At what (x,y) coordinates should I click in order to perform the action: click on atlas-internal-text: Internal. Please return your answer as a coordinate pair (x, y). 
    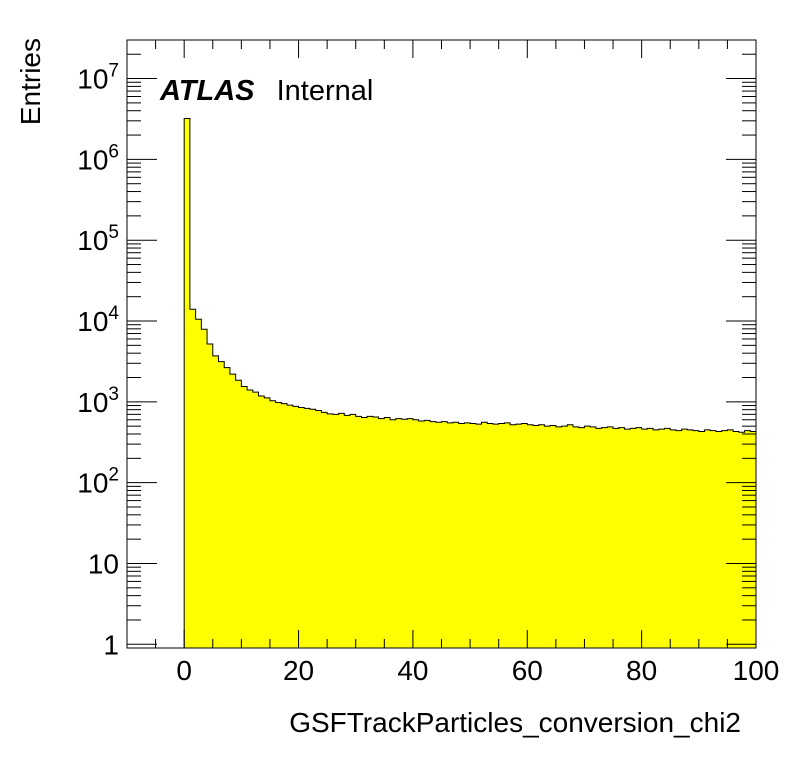
    Looking at the image, I should click on (325, 91).